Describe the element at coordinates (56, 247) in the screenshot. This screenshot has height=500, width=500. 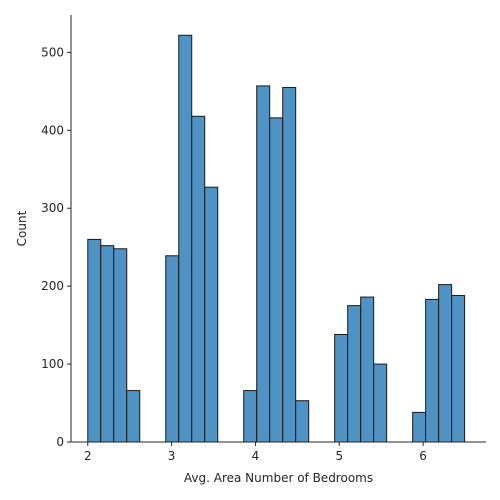
I see `y-ticks: 0 100 200 300 400 500` at that location.